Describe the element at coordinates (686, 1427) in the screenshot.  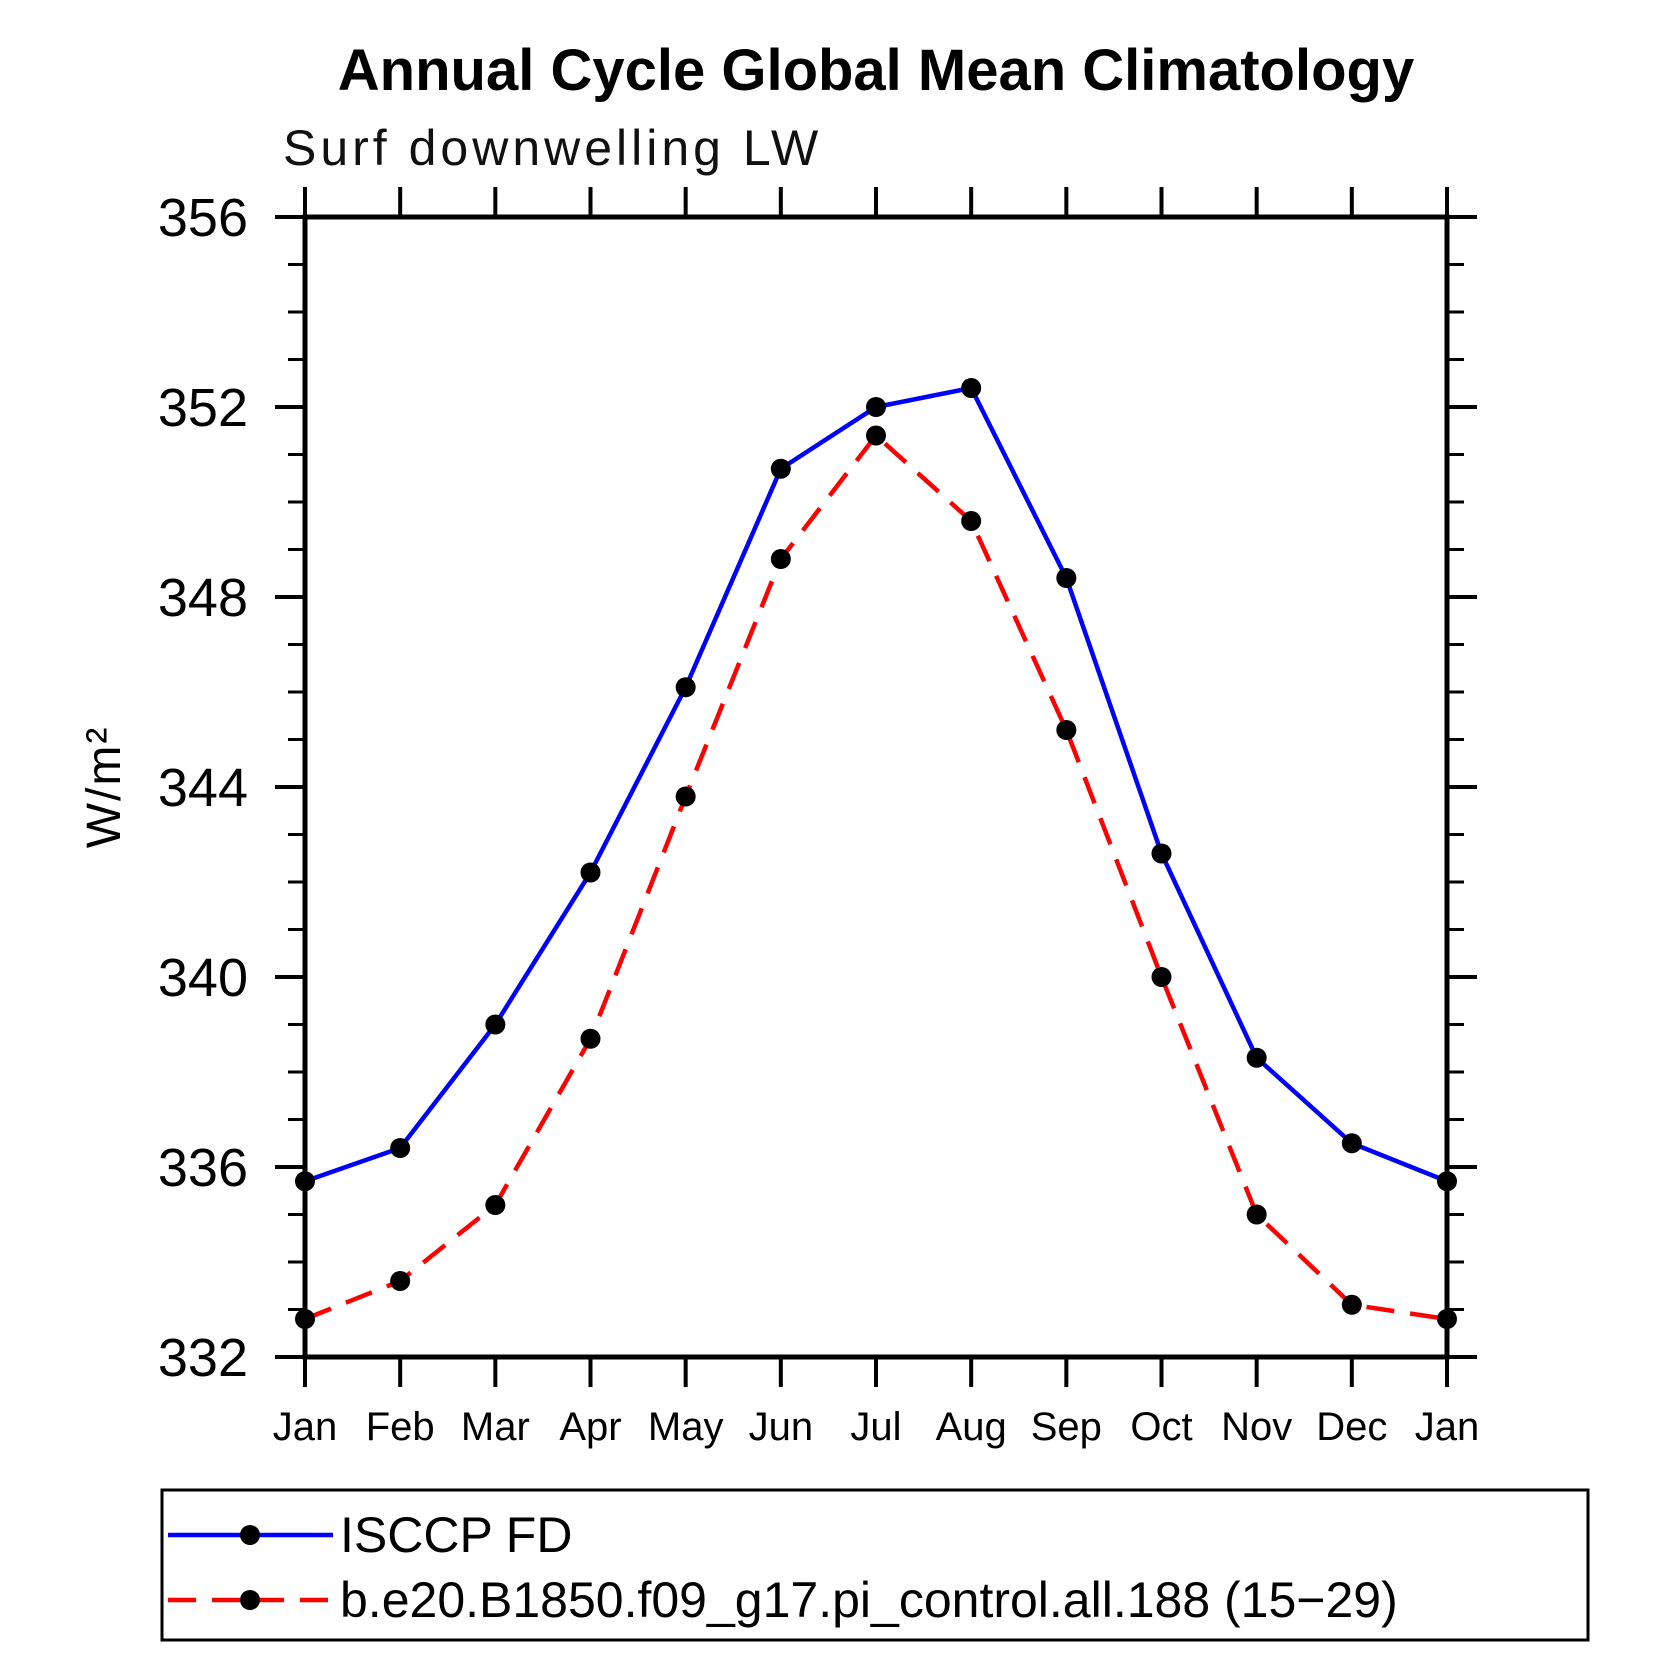
I see `x-tick-label: May` at that location.